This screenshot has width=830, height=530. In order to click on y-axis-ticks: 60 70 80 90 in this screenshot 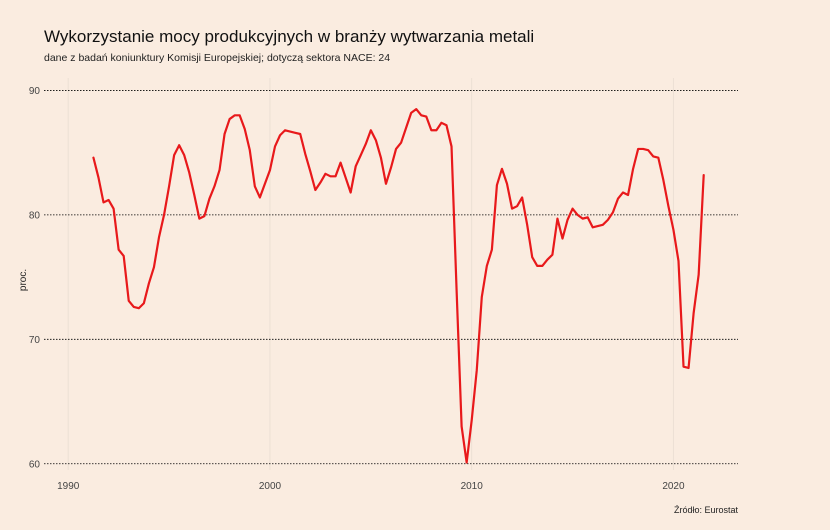, I will do `click(35, 278)`.